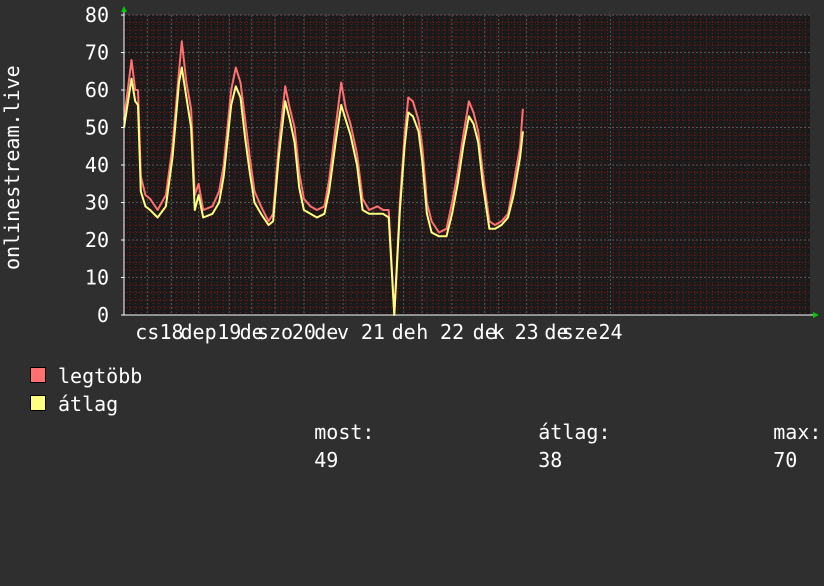 This screenshot has width=824, height=586. I want to click on legend-item-avg: átlag most: 49 átlag: 38 max: 70, so click(425, 431).